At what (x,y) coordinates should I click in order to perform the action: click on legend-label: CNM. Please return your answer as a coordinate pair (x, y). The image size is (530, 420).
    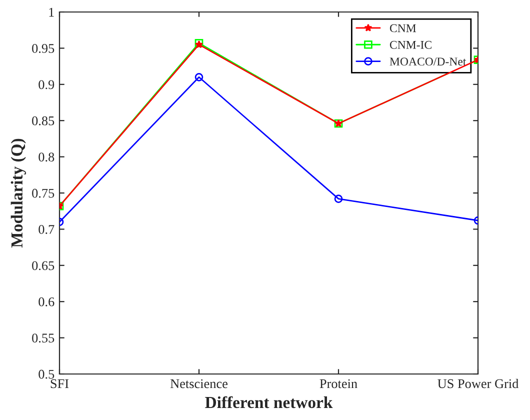
    Looking at the image, I should click on (403, 28).